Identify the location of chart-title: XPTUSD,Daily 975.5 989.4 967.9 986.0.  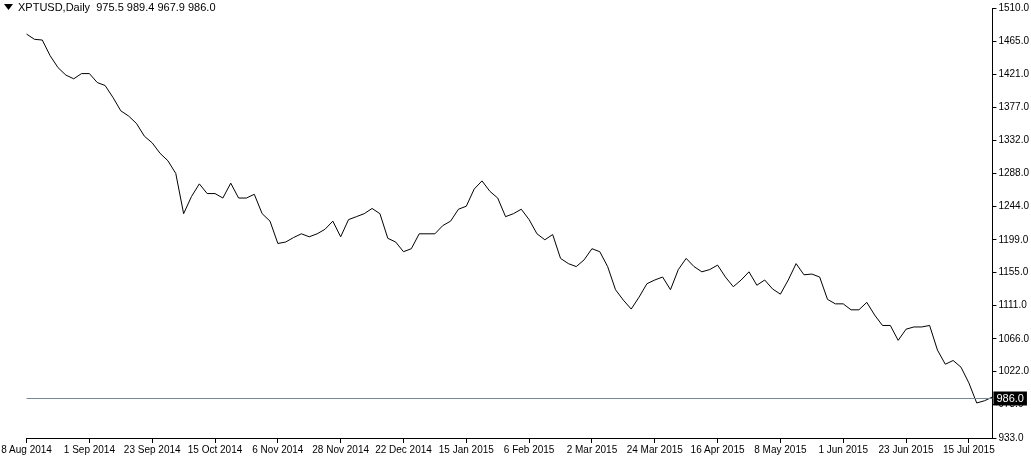
(117, 7).